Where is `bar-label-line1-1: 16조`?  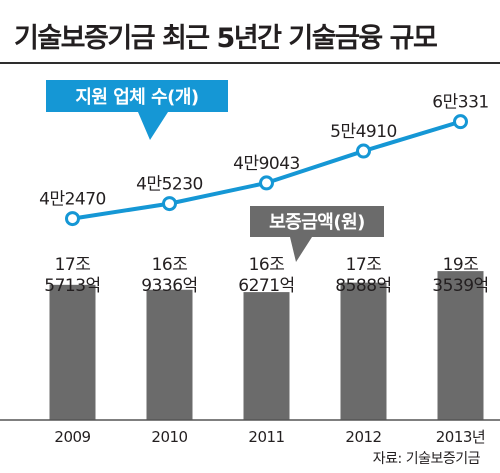
bar-label-line1-1: 16조 is located at coordinates (170, 265).